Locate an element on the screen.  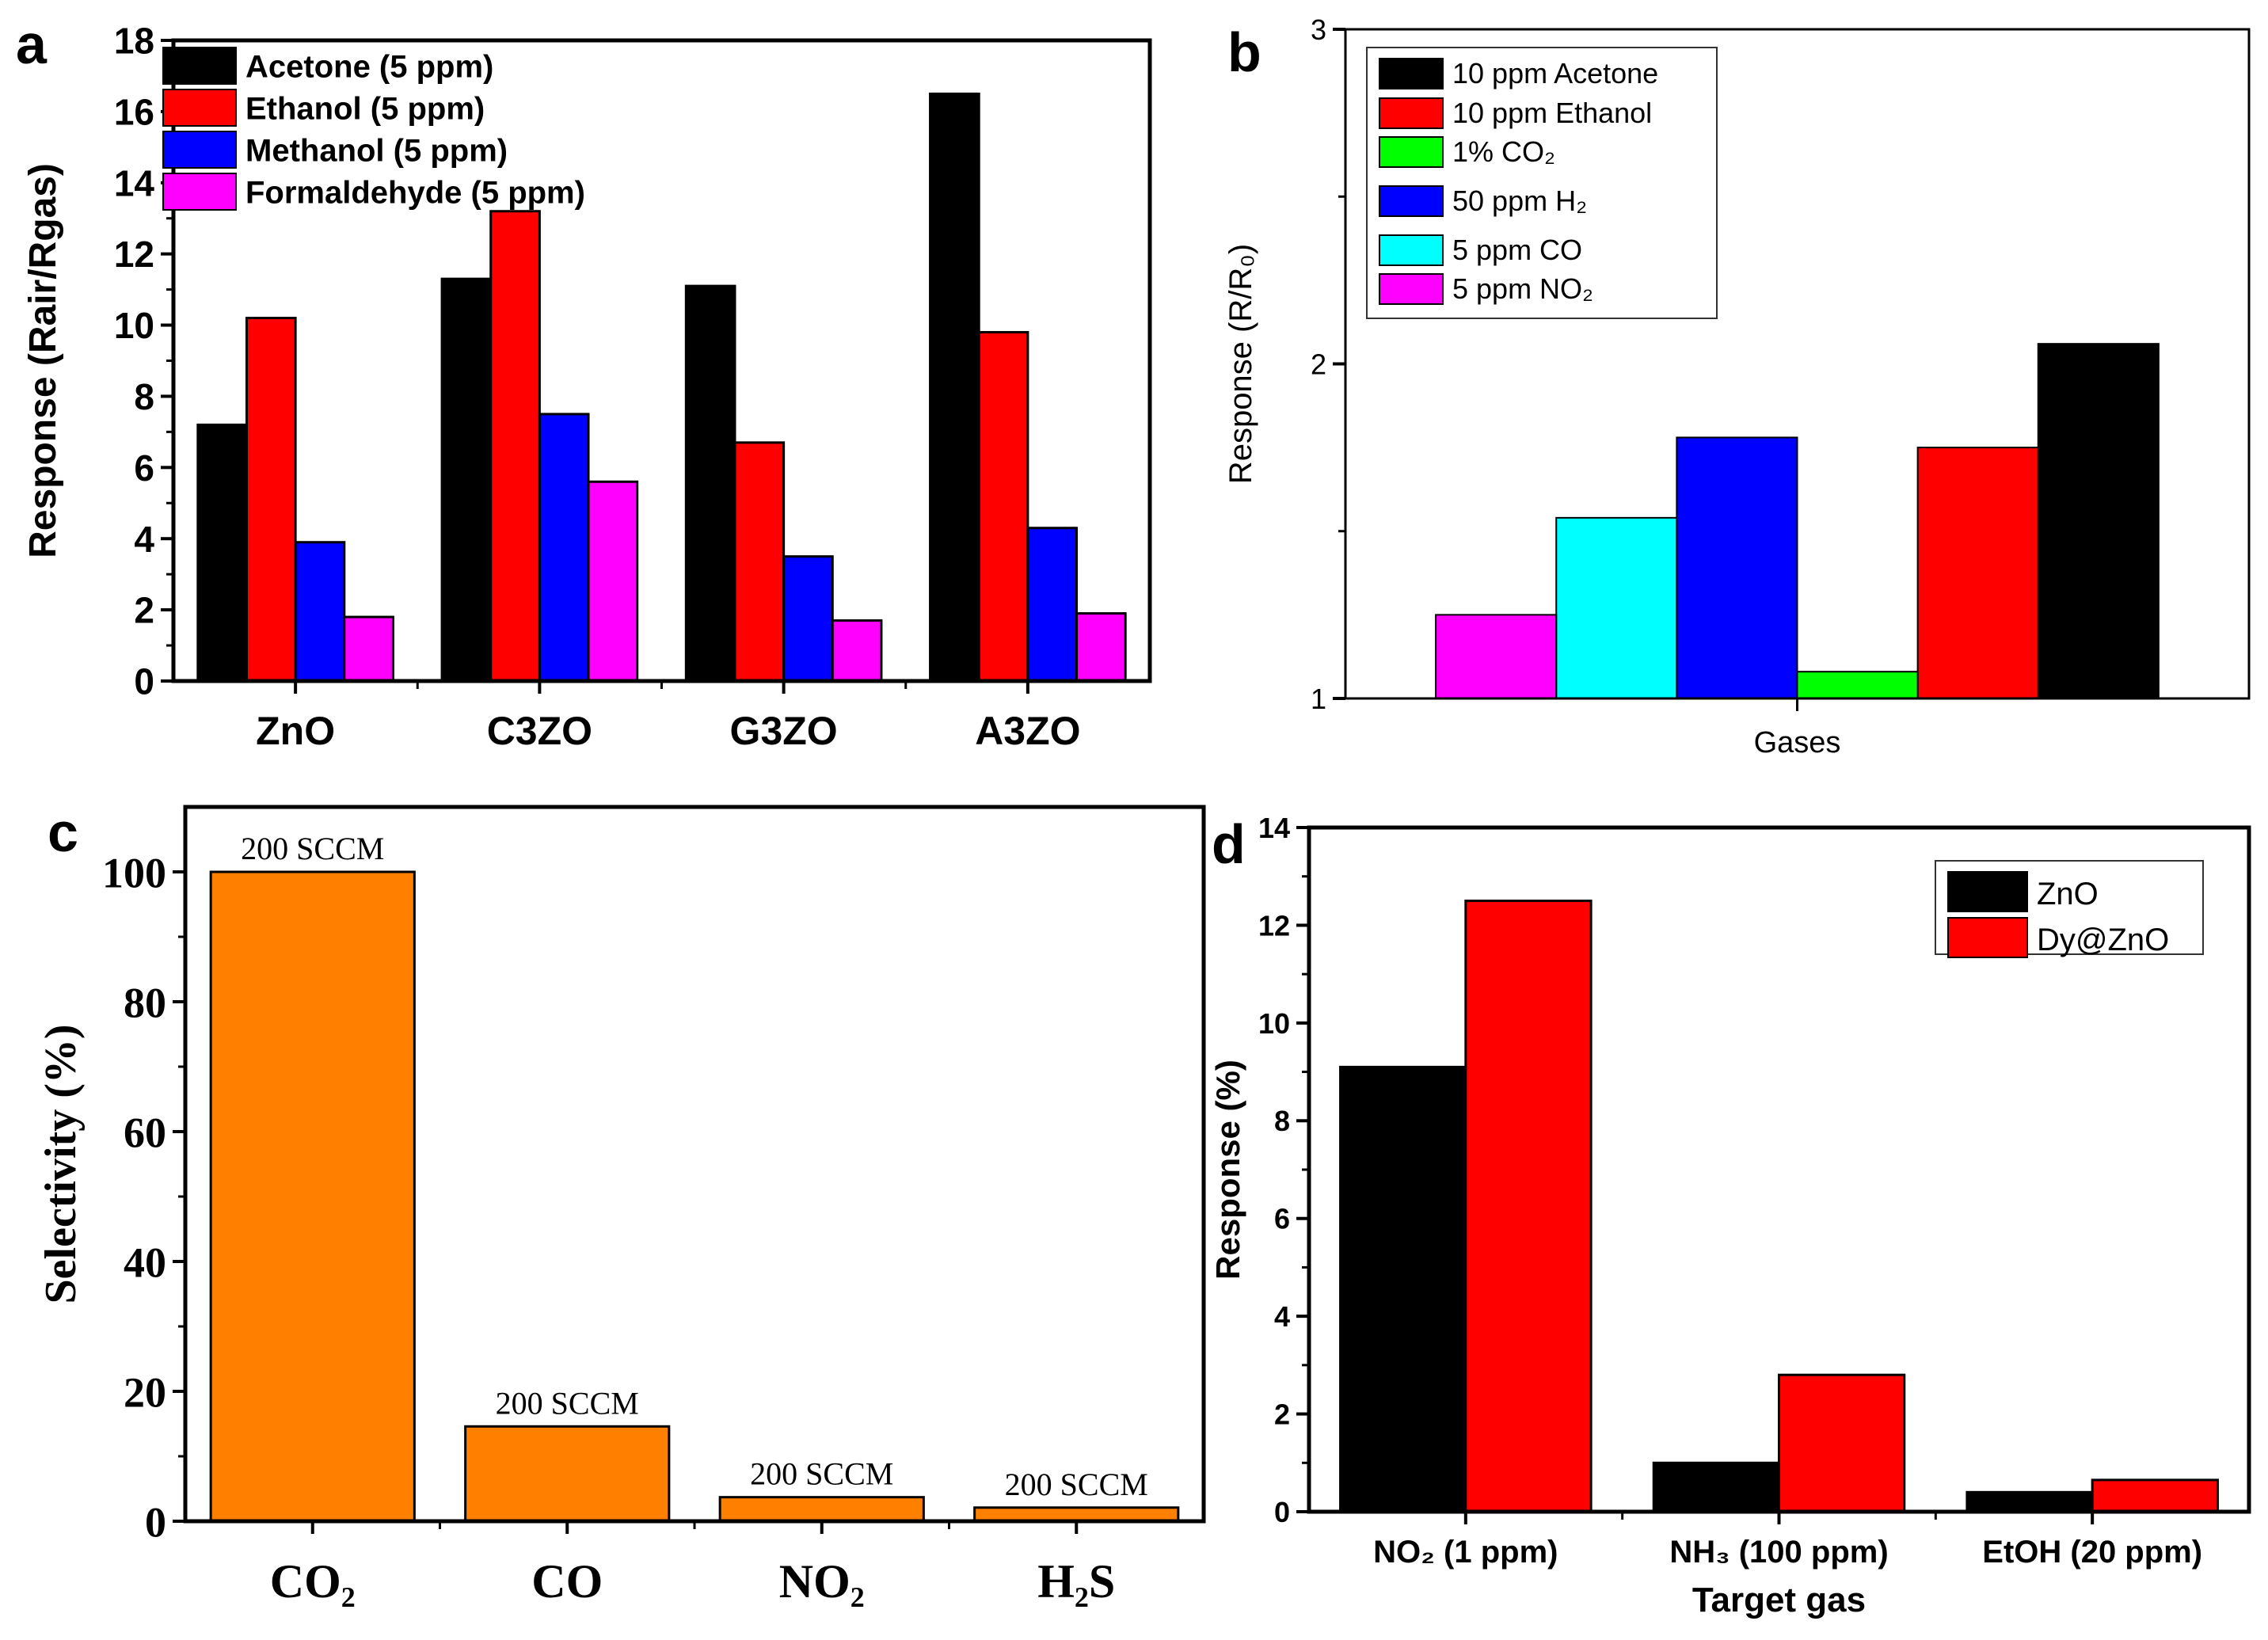
legend-label: 5 ppm NO₂ is located at coordinates (1522, 288).